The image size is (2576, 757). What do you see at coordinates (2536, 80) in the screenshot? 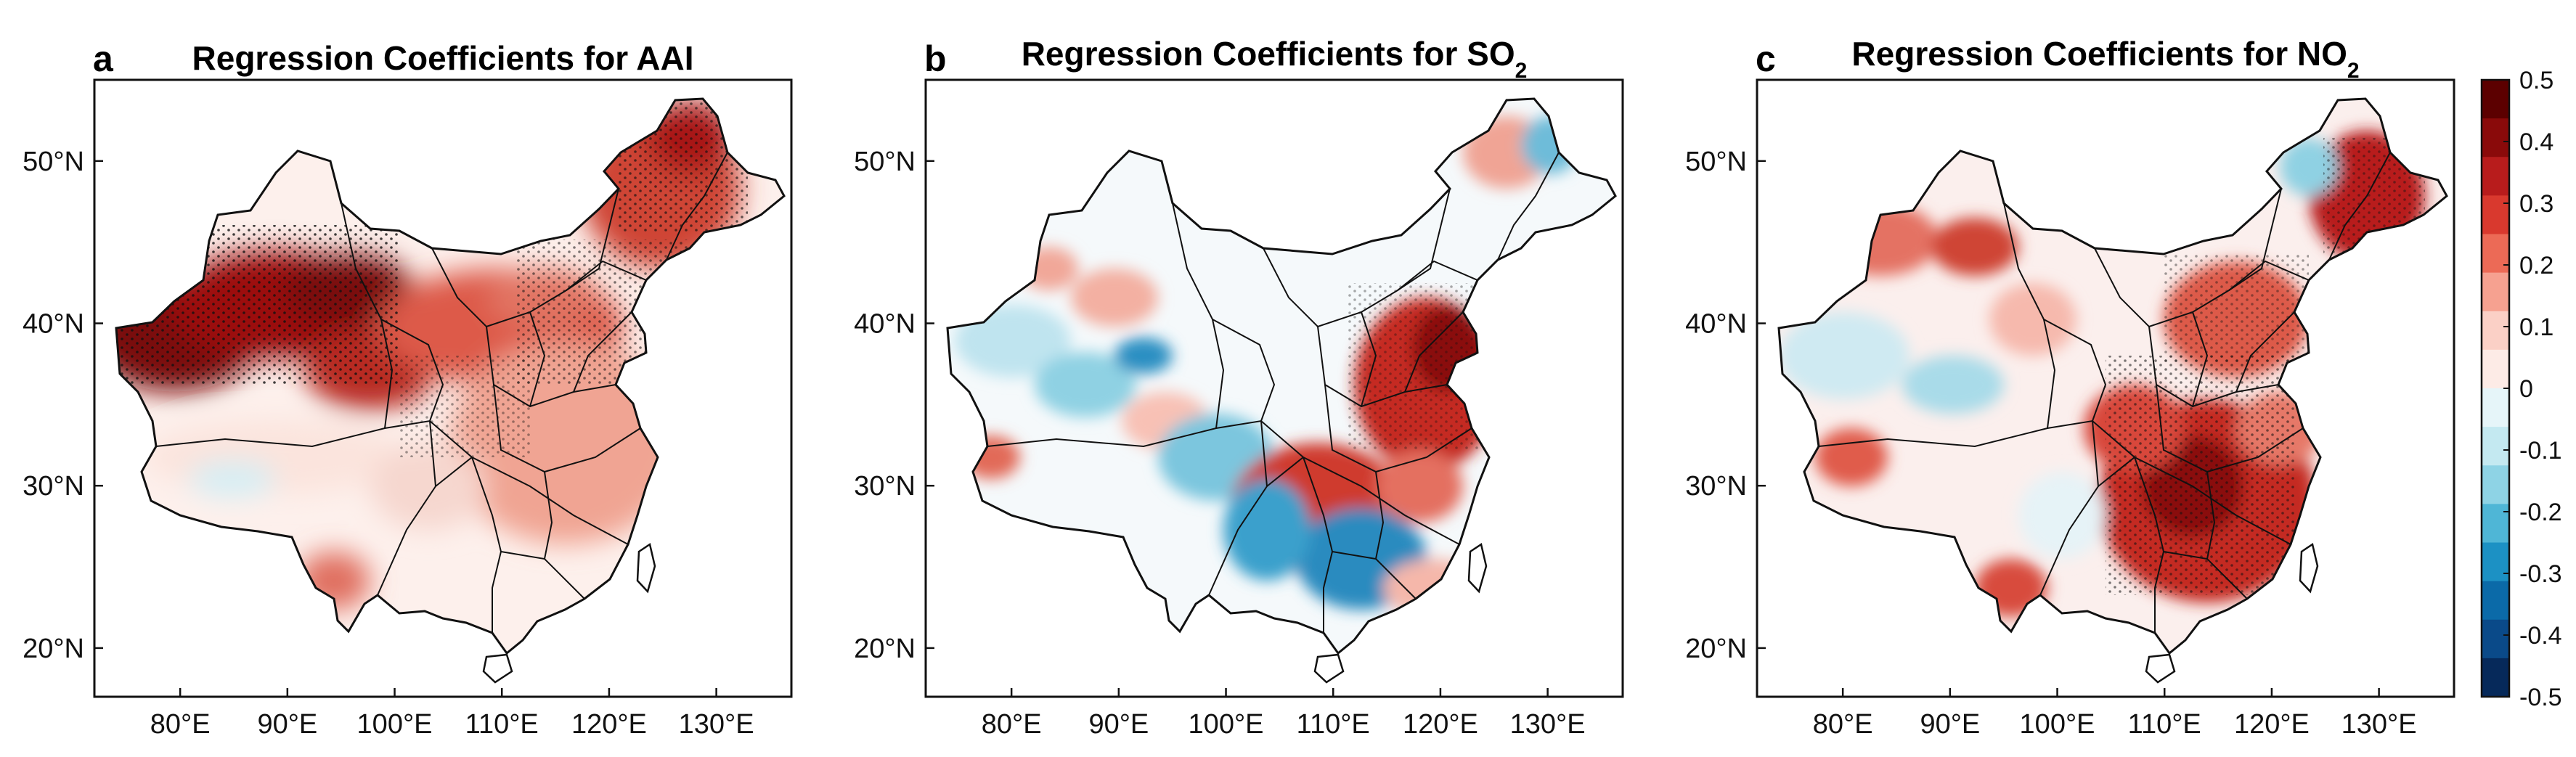
I see `colorbar-label: 0.5` at bounding box center [2536, 80].